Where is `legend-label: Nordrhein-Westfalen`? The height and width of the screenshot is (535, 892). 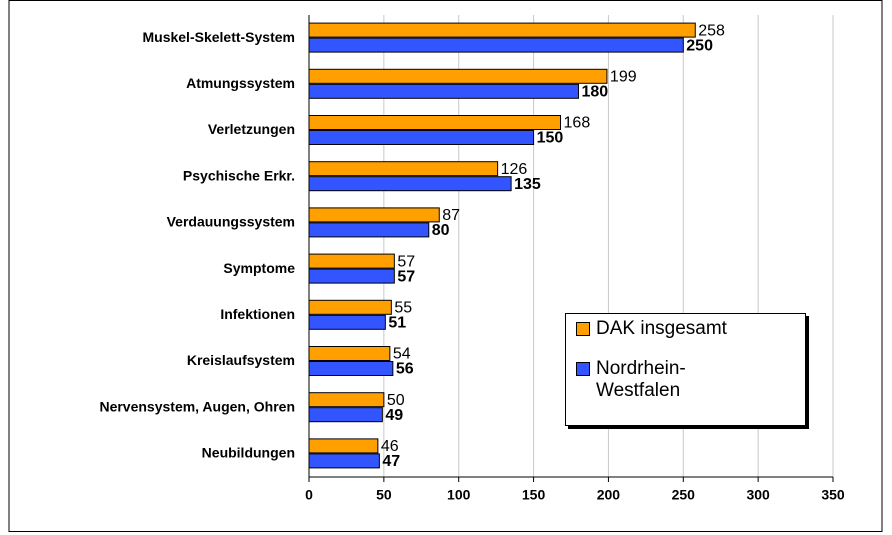 legend-label: Nordrhein-Westfalen is located at coordinates (641, 379).